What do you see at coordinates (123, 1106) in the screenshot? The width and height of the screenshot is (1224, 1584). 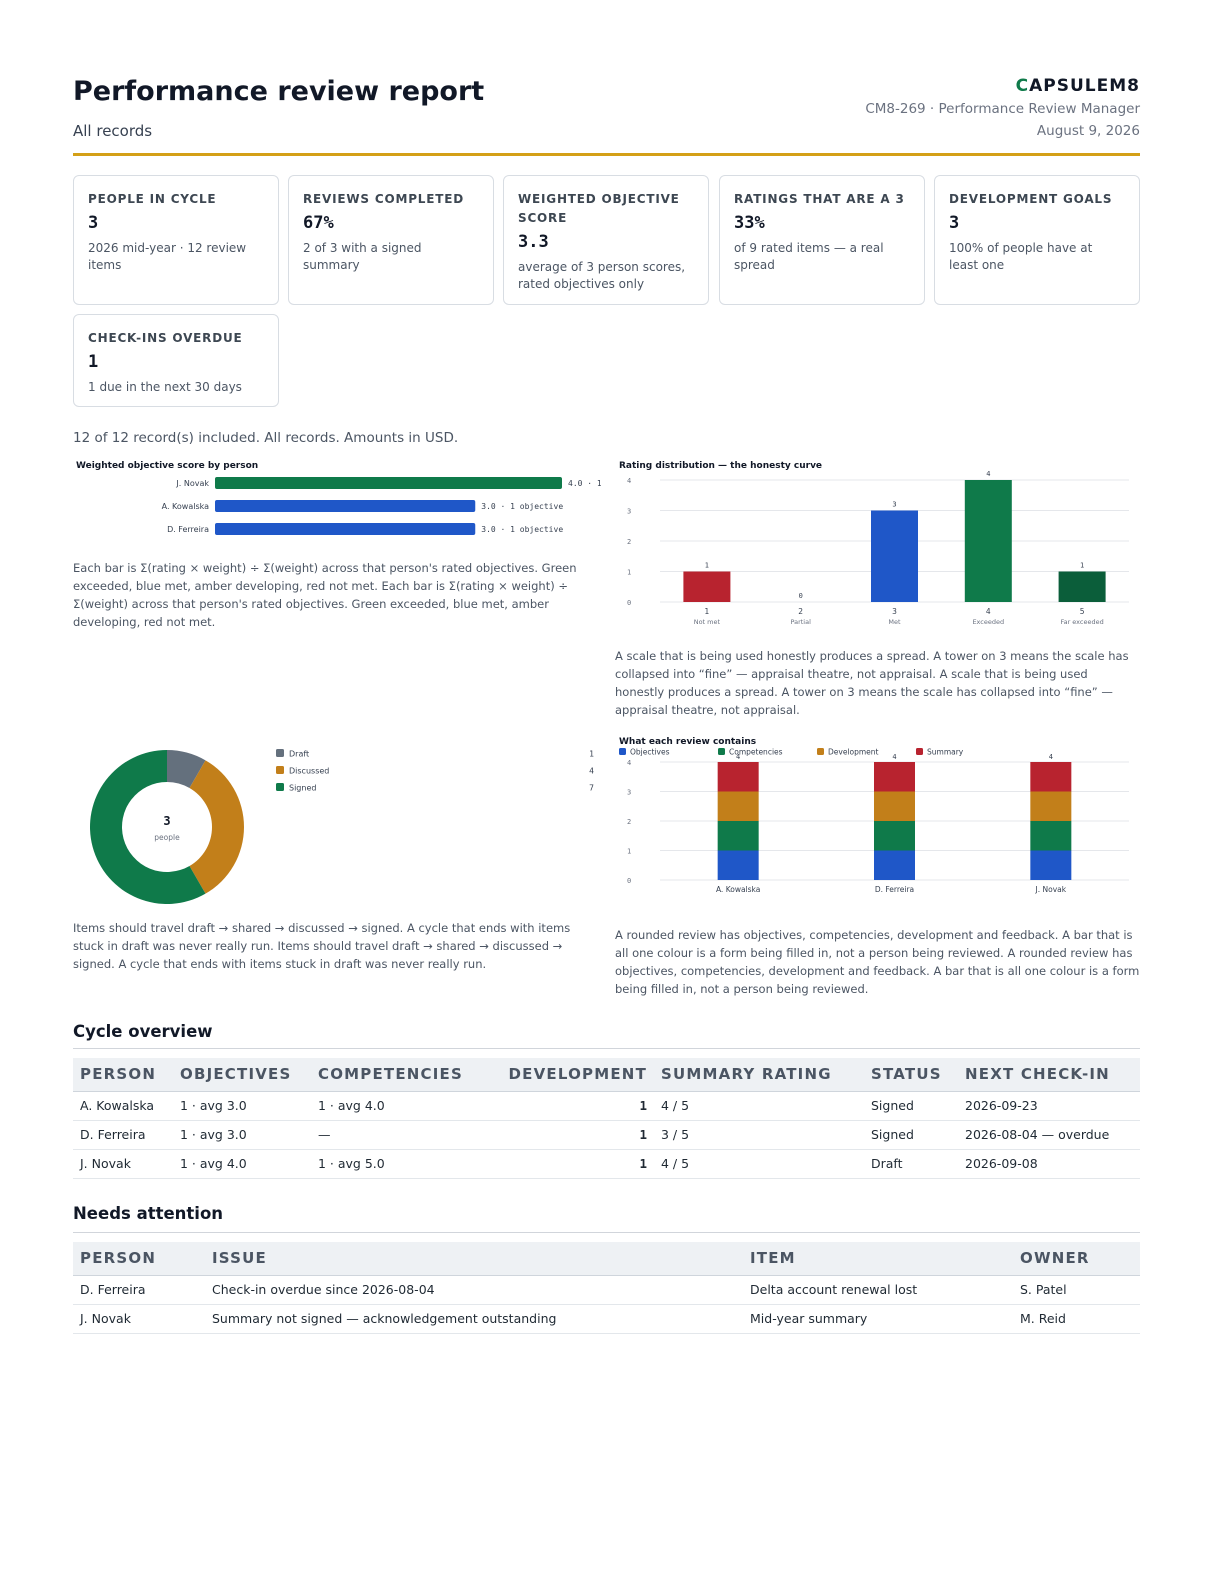 I see `cell-person: A. Kowalska` at bounding box center [123, 1106].